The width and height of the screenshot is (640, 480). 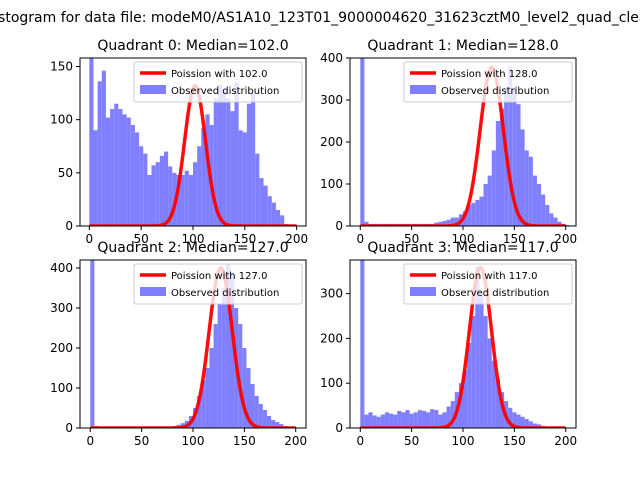 I want to click on legend-line-label: Poission with 127.0, so click(x=219, y=276).